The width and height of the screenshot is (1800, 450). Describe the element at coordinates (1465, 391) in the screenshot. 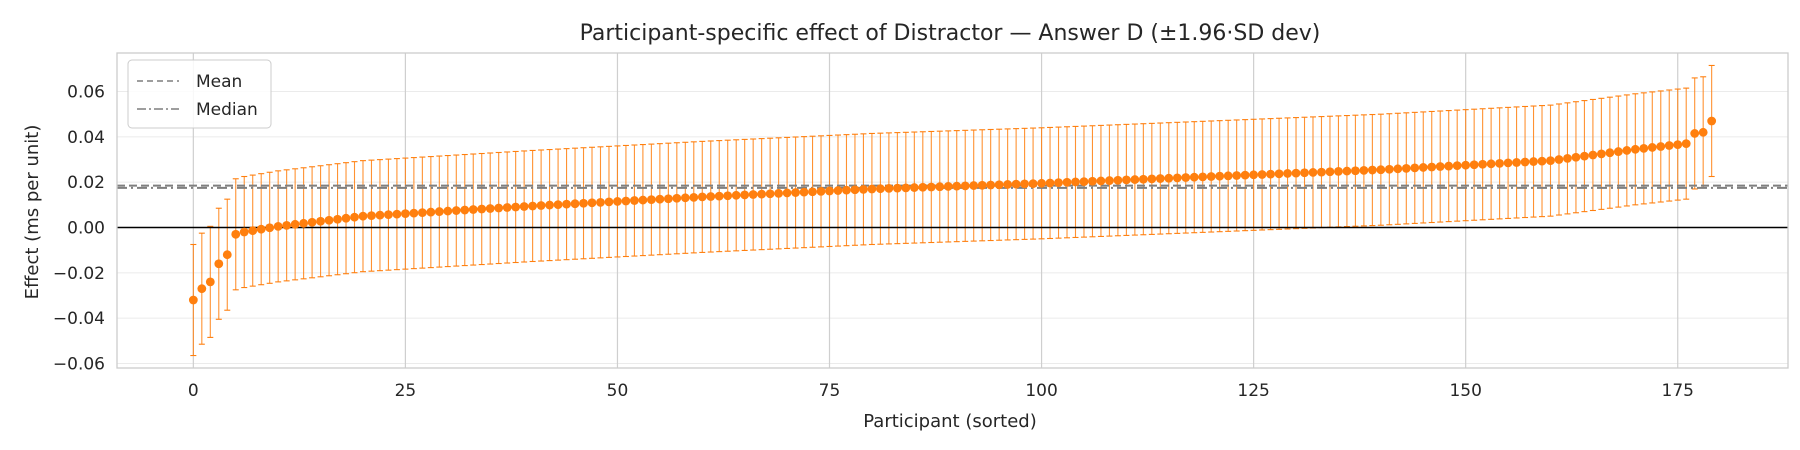

I see `x-tick-label: 150` at that location.